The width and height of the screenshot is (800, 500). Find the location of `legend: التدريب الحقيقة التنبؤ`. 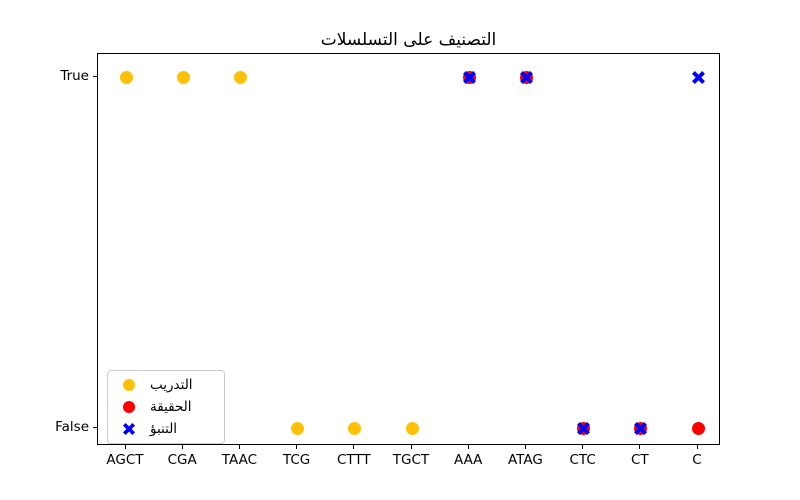

legend: التدريب الحقيقة التنبؤ is located at coordinates (166, 407).